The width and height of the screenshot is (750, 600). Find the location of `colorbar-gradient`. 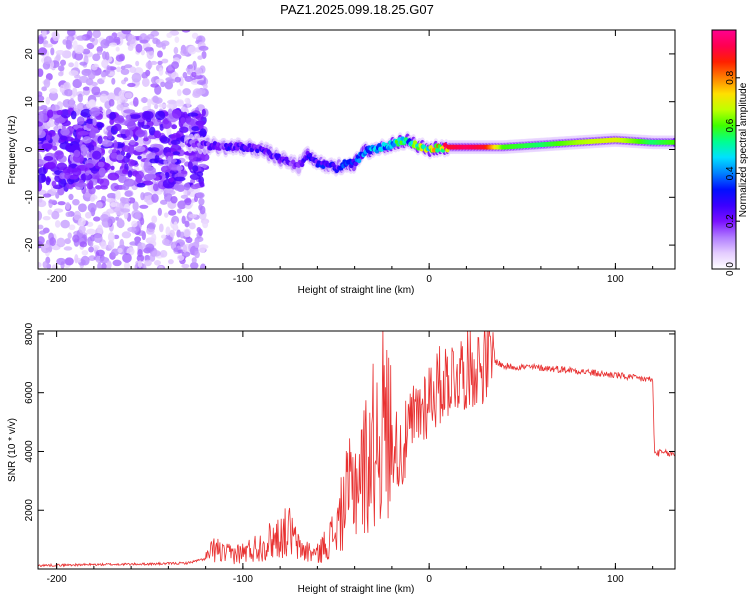

colorbar-gradient is located at coordinates (724, 149).